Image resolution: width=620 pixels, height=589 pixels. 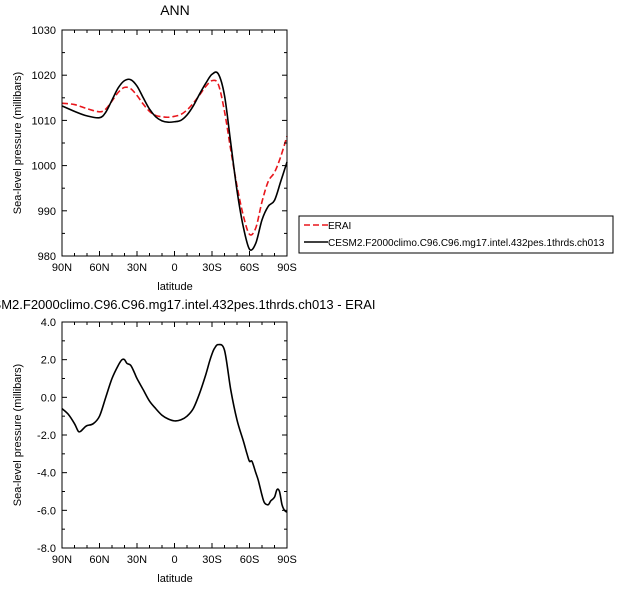 What do you see at coordinates (48, 323) in the screenshot?
I see `bottom-y-tick-label: 4.0` at bounding box center [48, 323].